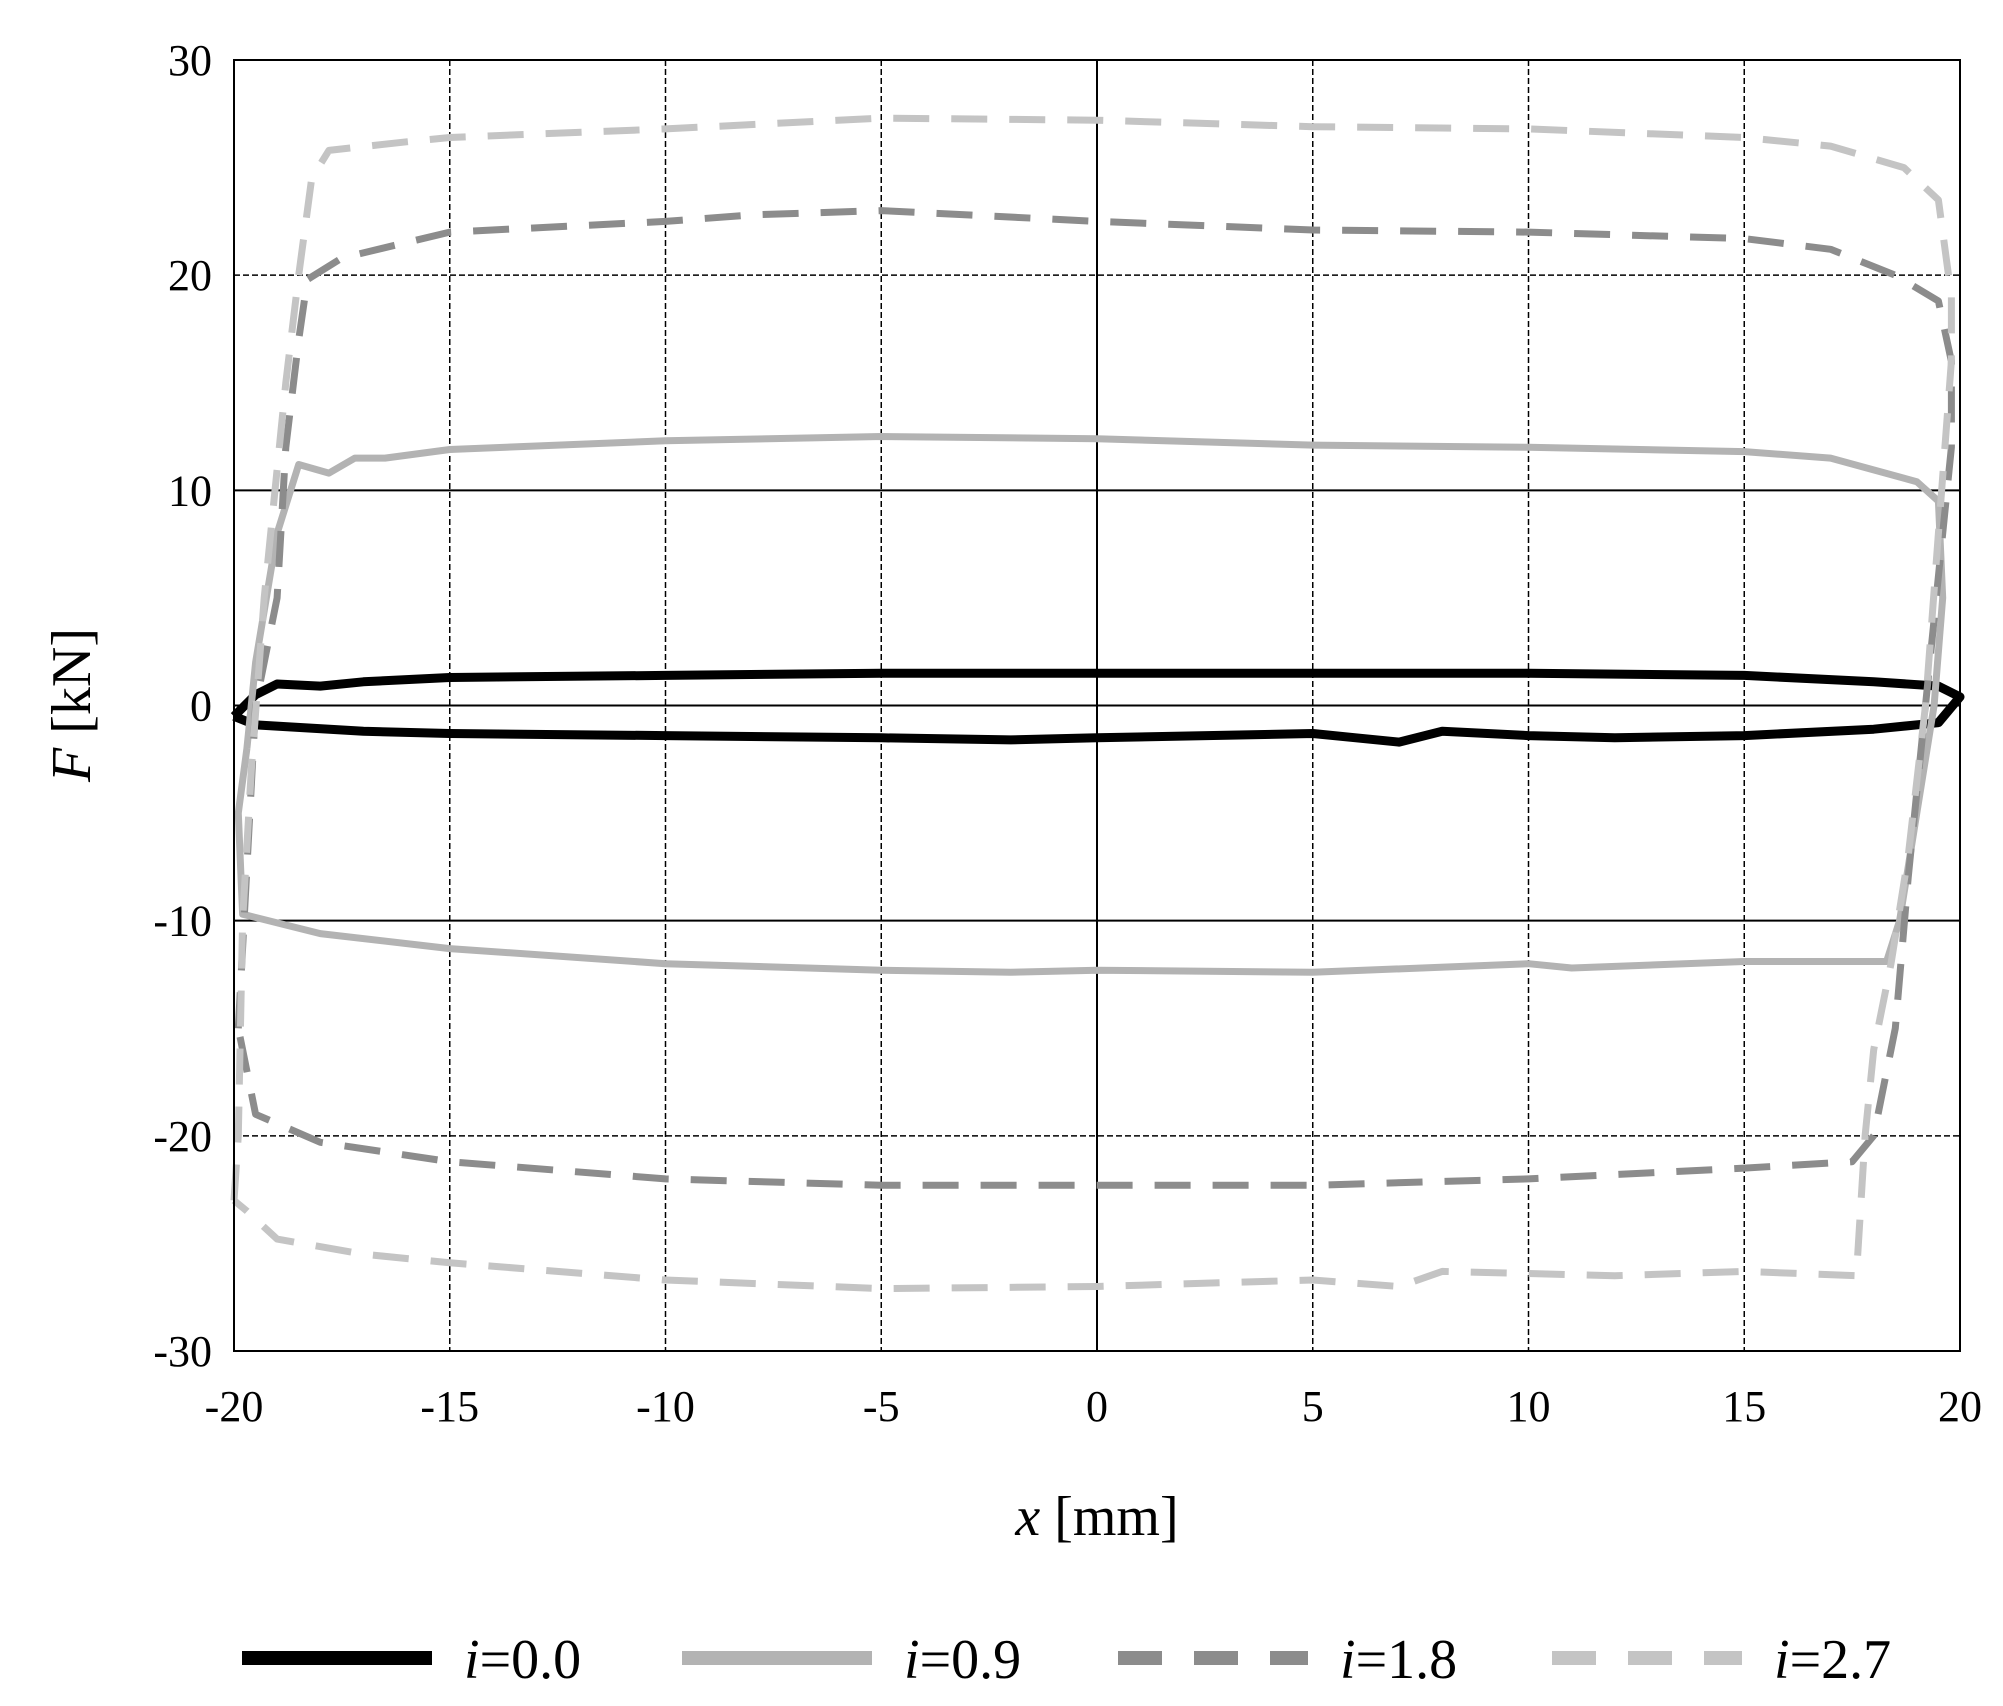  What do you see at coordinates (1398, 1660) in the screenshot?
I see `legend-label-2: i=1.8` at bounding box center [1398, 1660].